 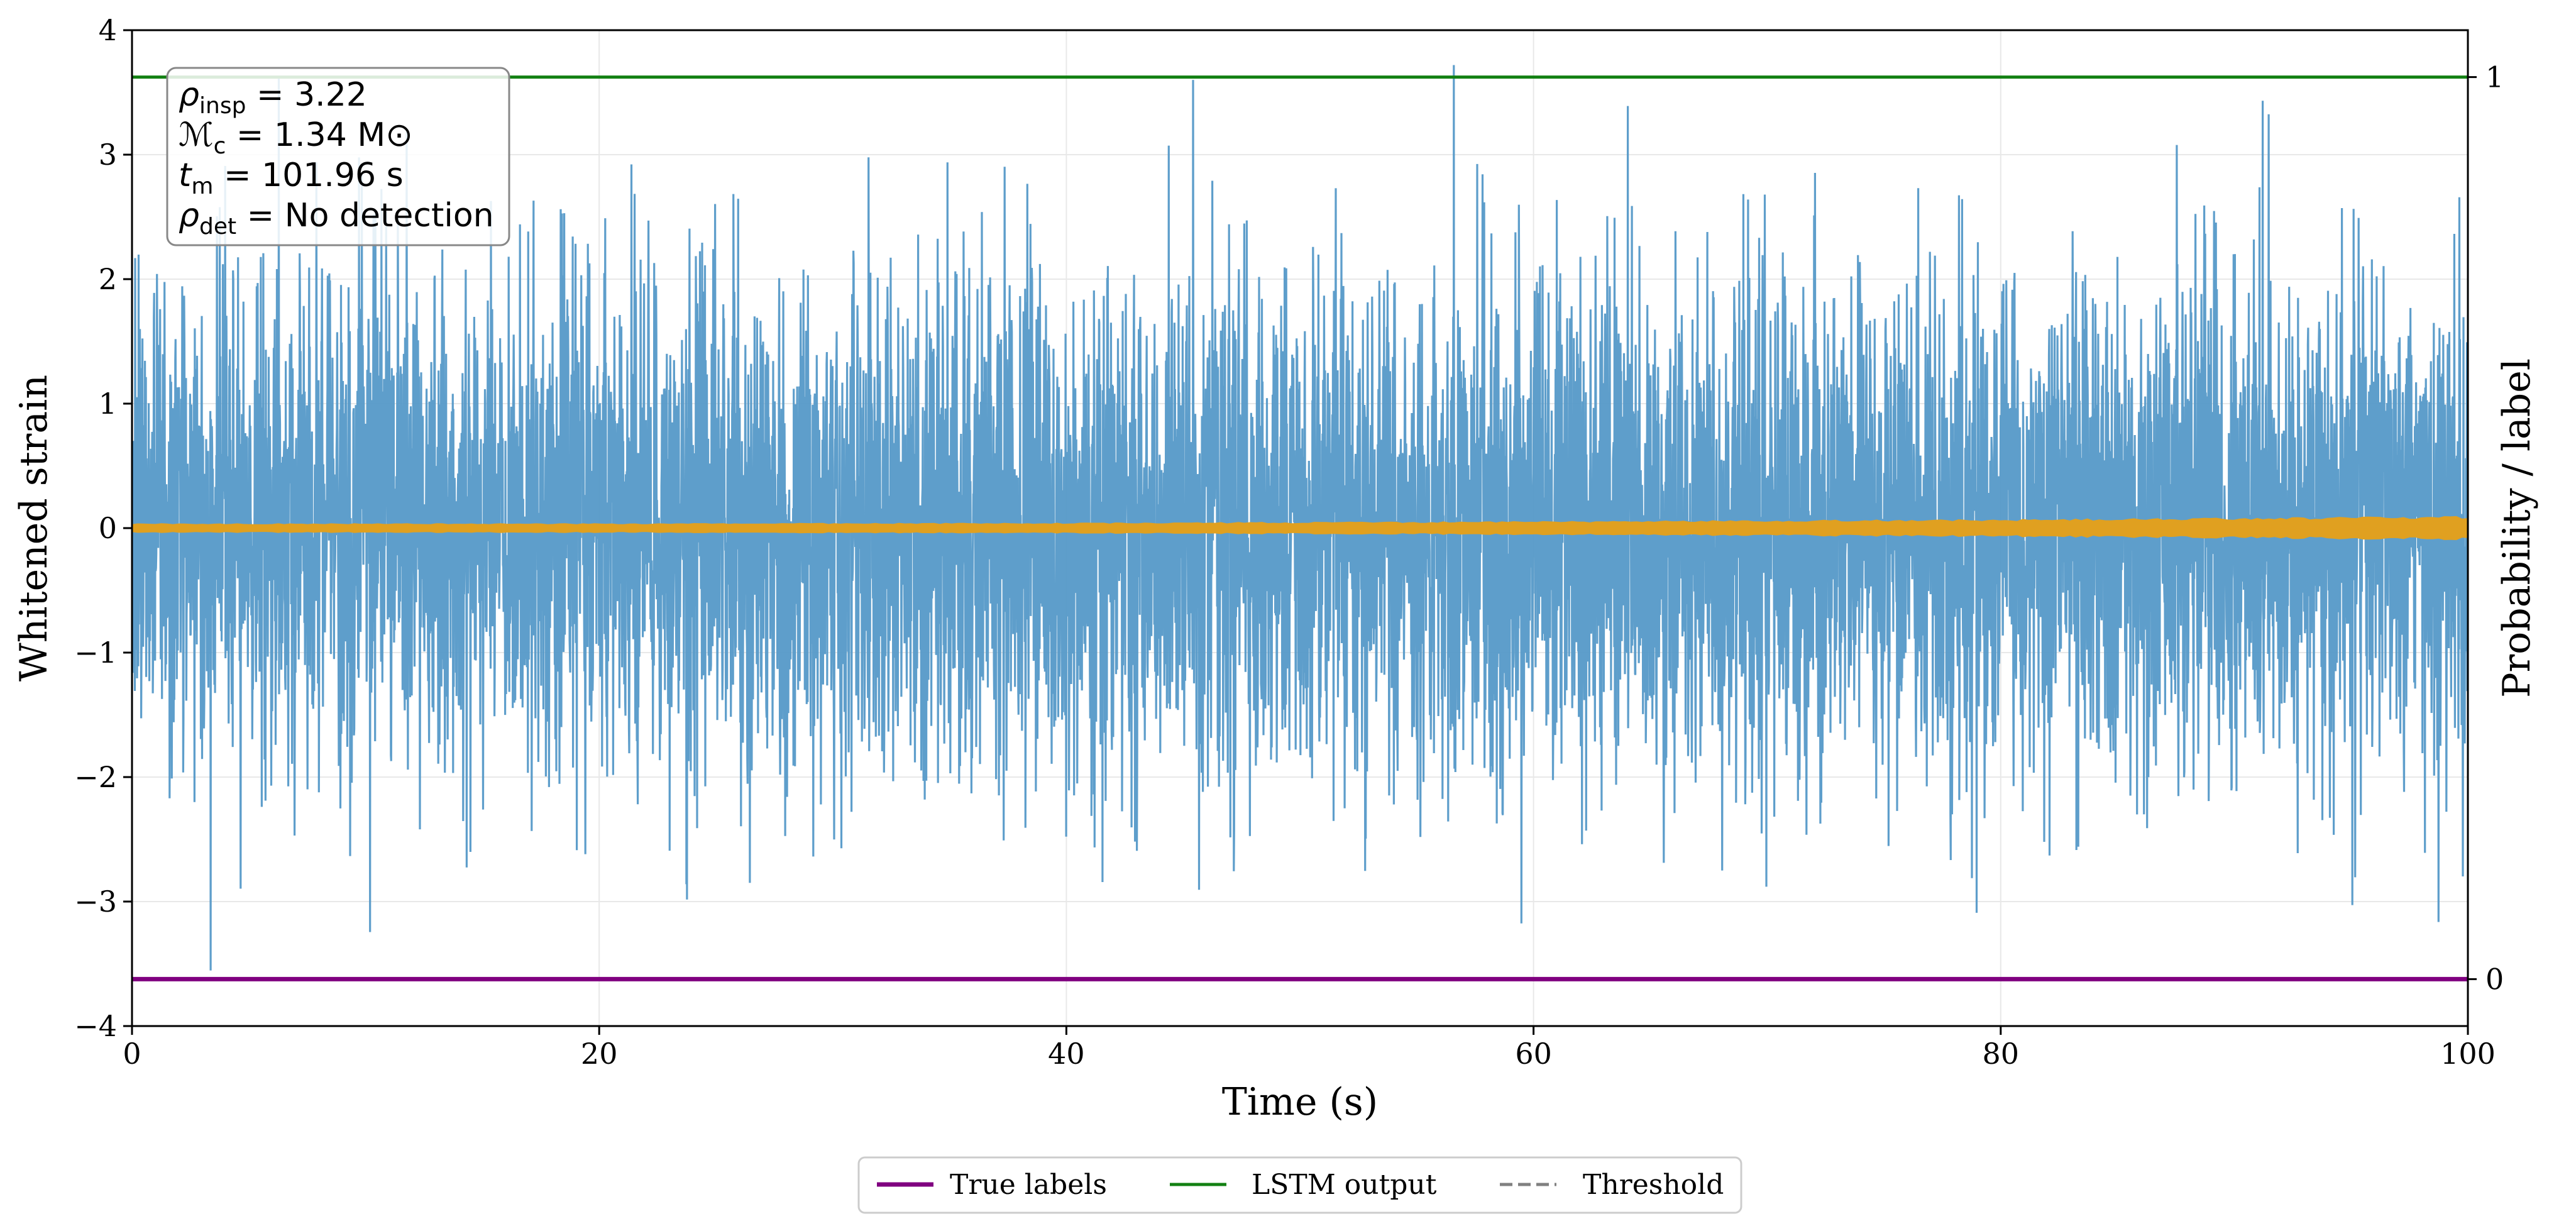 What do you see at coordinates (2494, 979) in the screenshot?
I see `right-y-tick-label: 0` at bounding box center [2494, 979].